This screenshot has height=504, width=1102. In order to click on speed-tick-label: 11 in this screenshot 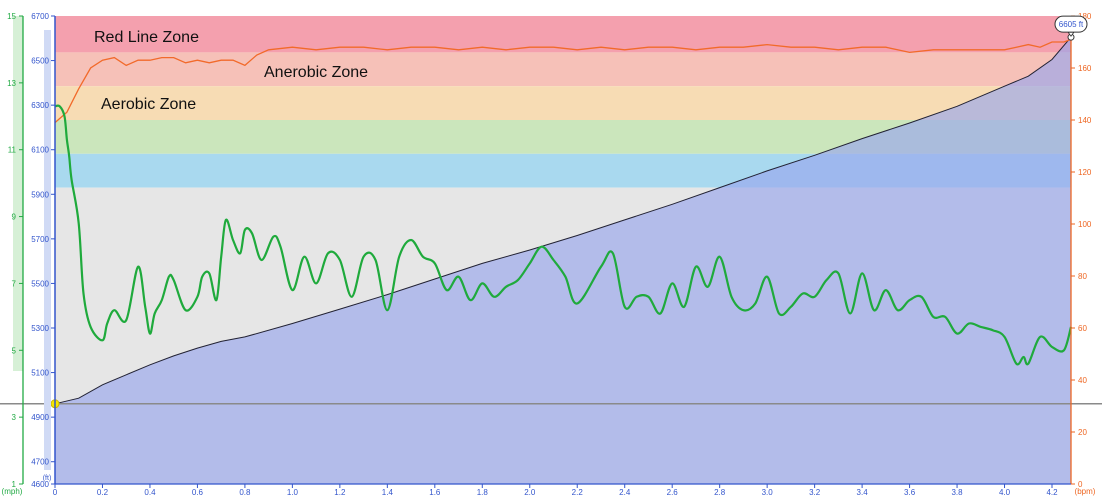, I will do `click(12, 150)`.